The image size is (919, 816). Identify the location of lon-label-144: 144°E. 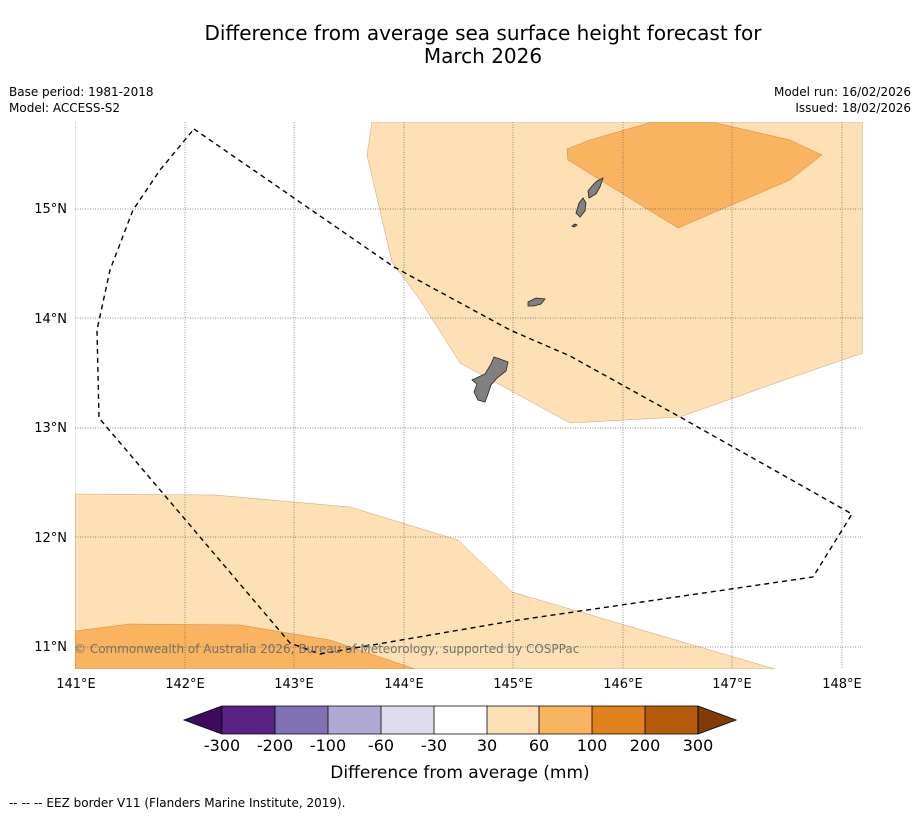
(404, 684).